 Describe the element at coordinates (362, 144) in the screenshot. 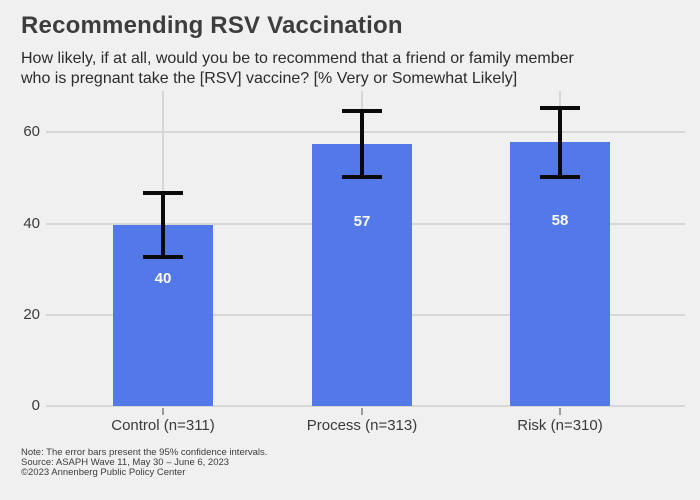

I see `error-bar-line-process` at that location.